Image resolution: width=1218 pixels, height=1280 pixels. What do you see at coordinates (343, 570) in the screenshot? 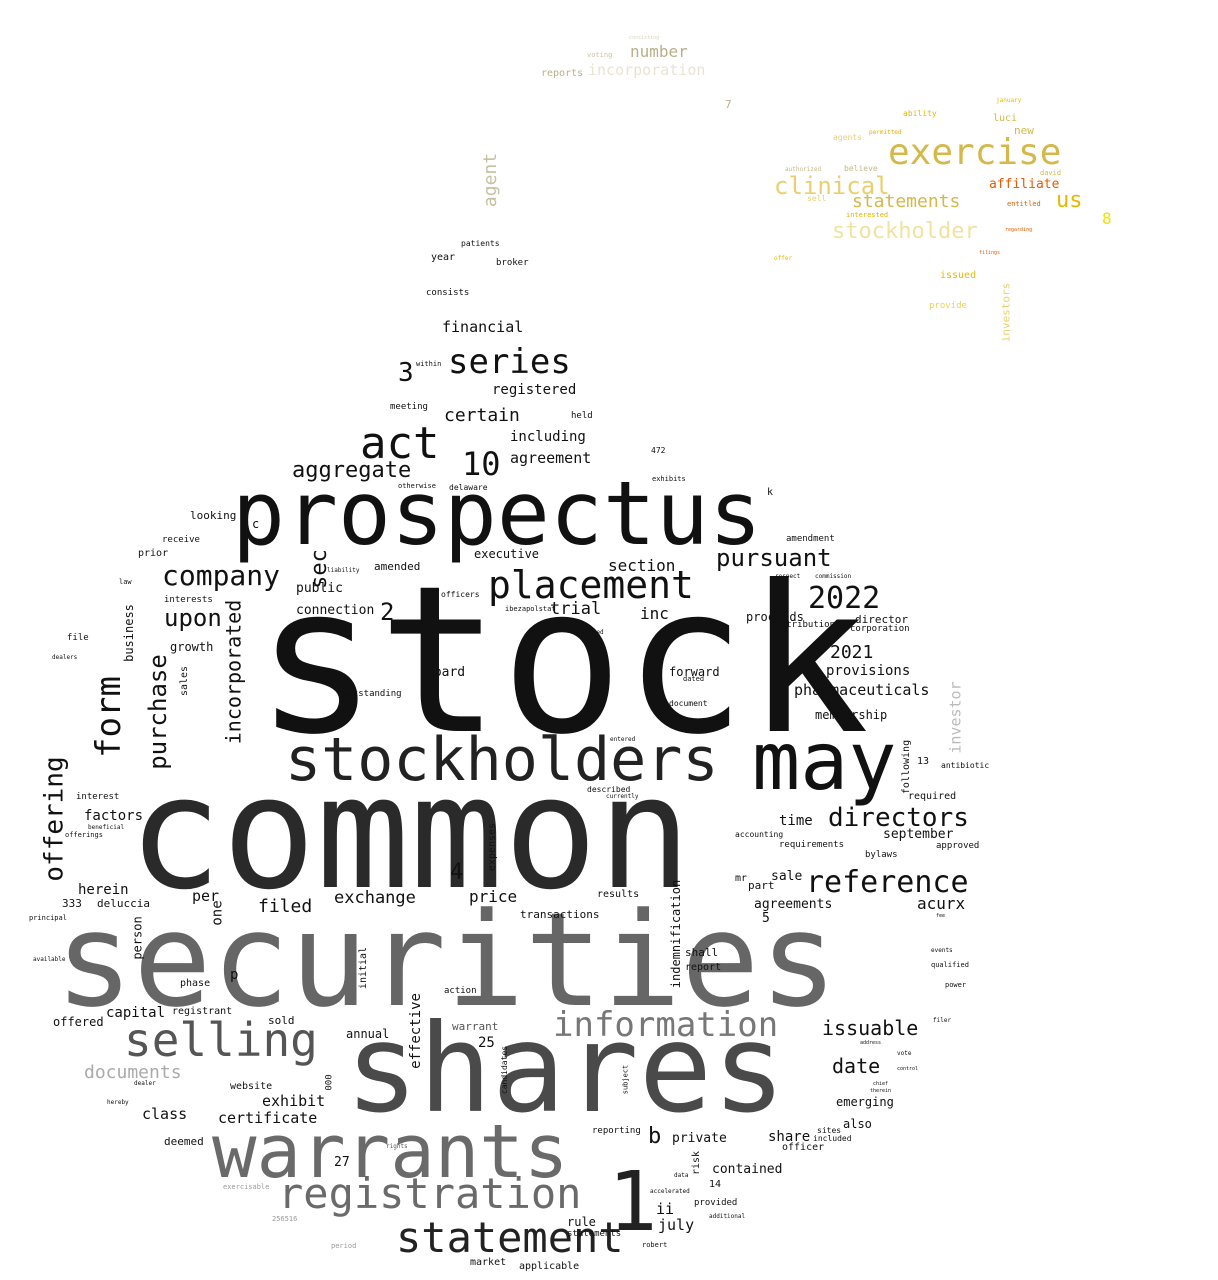
I see `word-liability: liability` at bounding box center [343, 570].